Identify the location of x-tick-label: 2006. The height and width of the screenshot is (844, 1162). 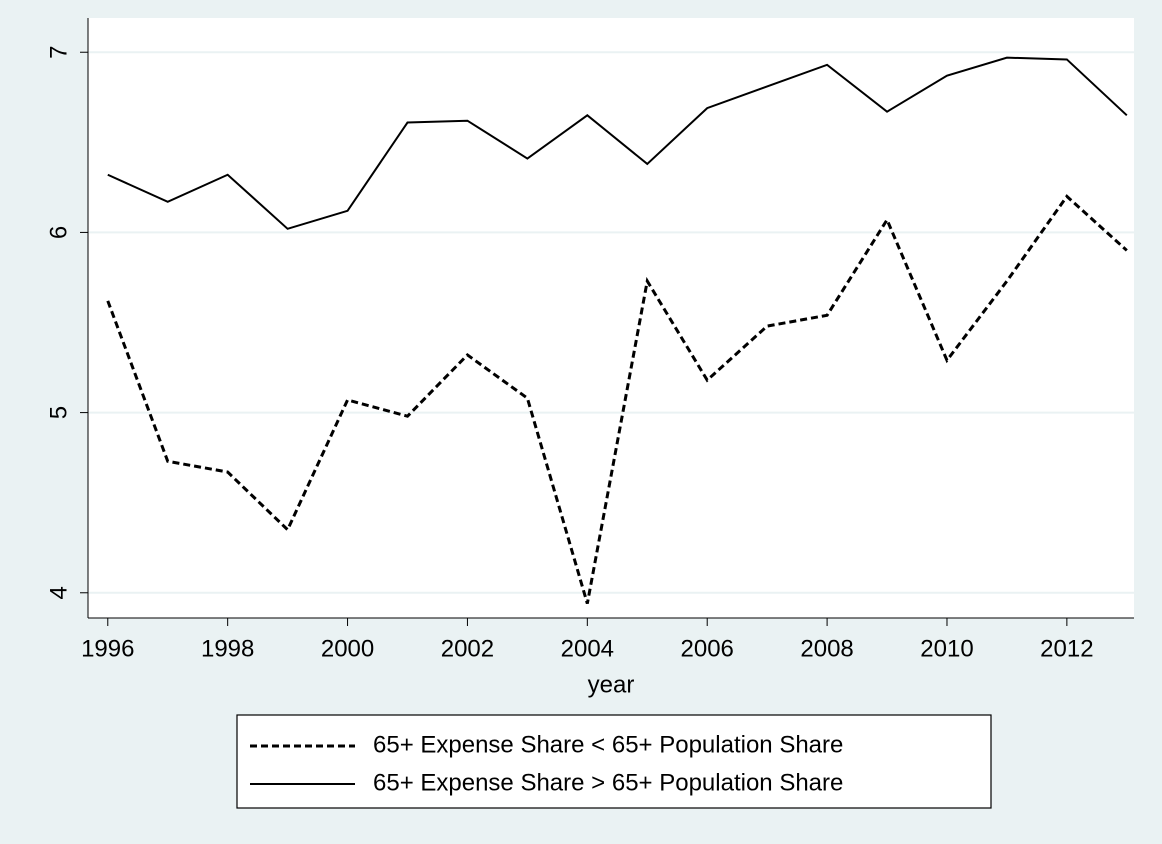
(707, 648).